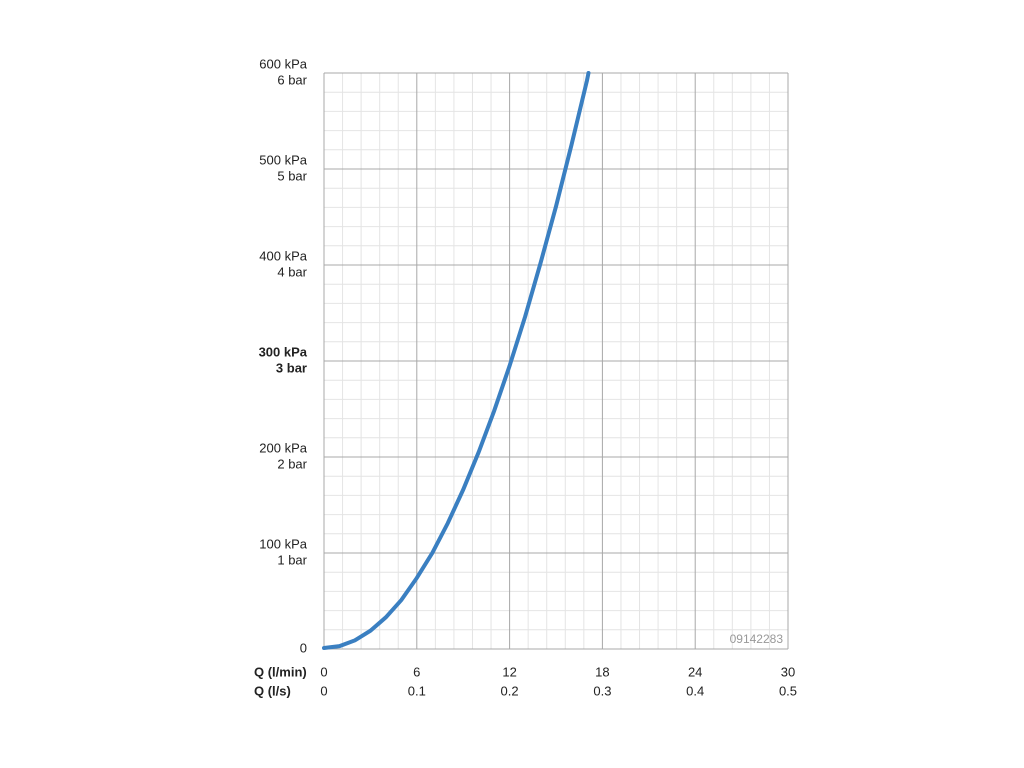  What do you see at coordinates (283, 63) in the screenshot?
I see `y-tick-label: 600 kPa` at bounding box center [283, 63].